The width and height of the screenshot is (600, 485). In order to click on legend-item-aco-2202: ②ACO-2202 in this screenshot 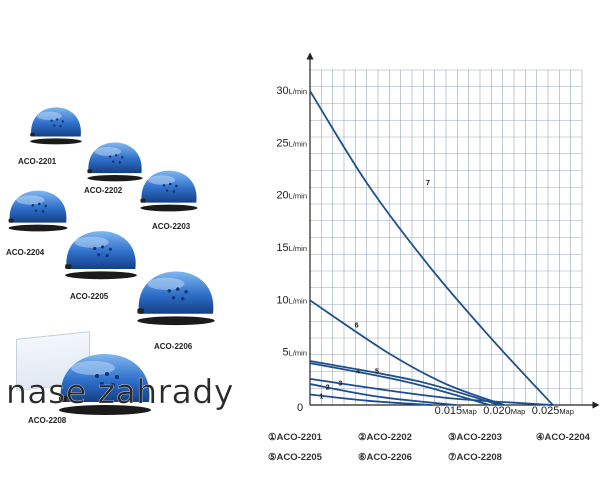, I will do `click(385, 437)`.